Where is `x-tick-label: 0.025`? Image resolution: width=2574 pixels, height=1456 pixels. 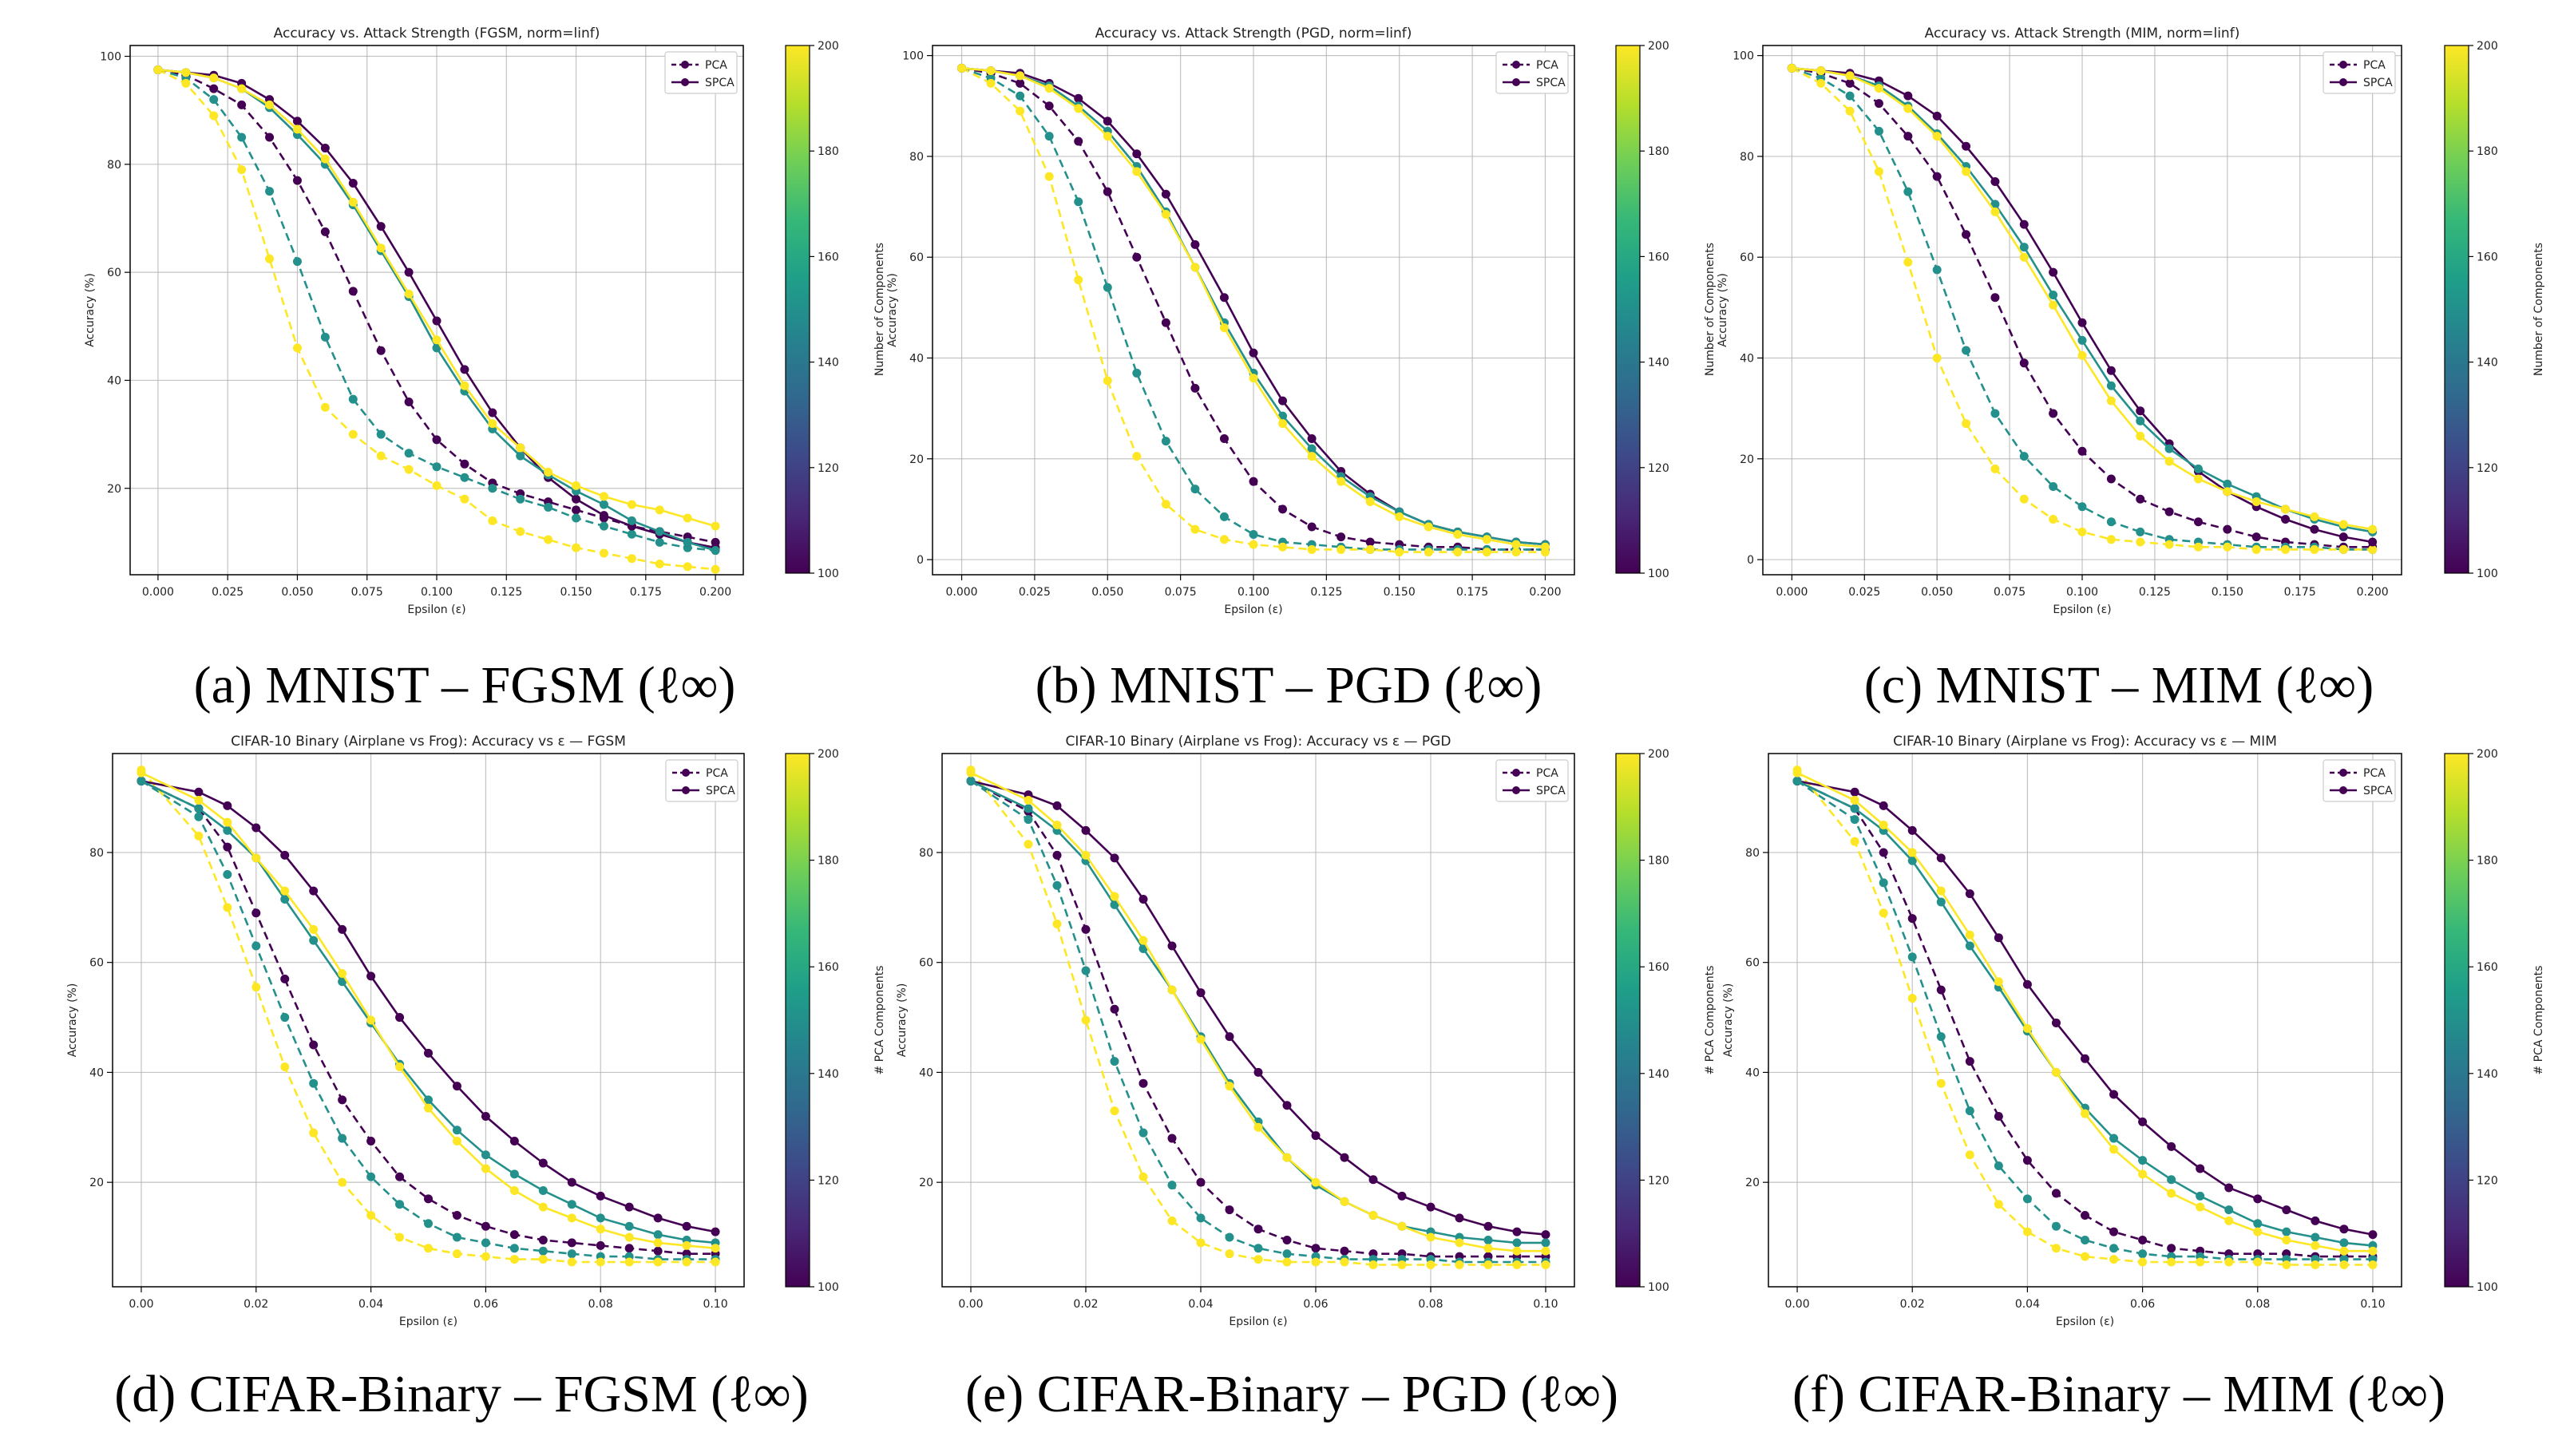 x-tick-label: 0.025 is located at coordinates (228, 592).